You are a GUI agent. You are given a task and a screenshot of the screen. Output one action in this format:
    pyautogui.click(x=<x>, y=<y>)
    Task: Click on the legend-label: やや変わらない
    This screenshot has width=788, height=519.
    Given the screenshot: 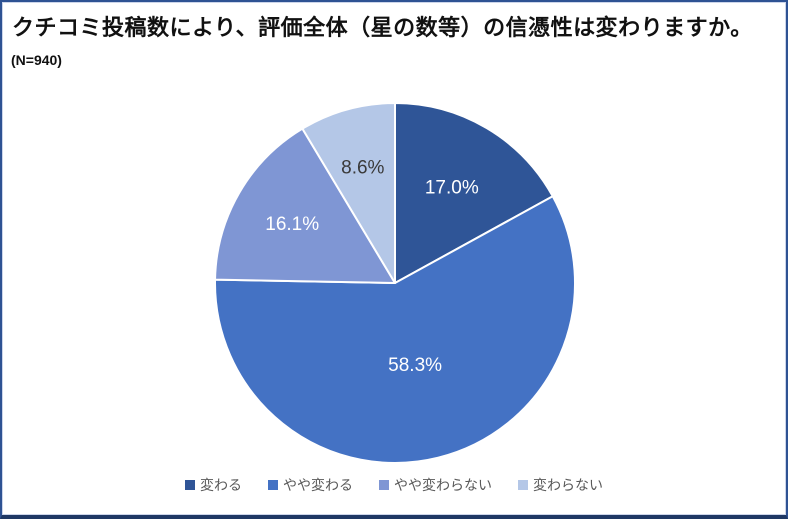 What is the action you would take?
    pyautogui.click(x=443, y=485)
    